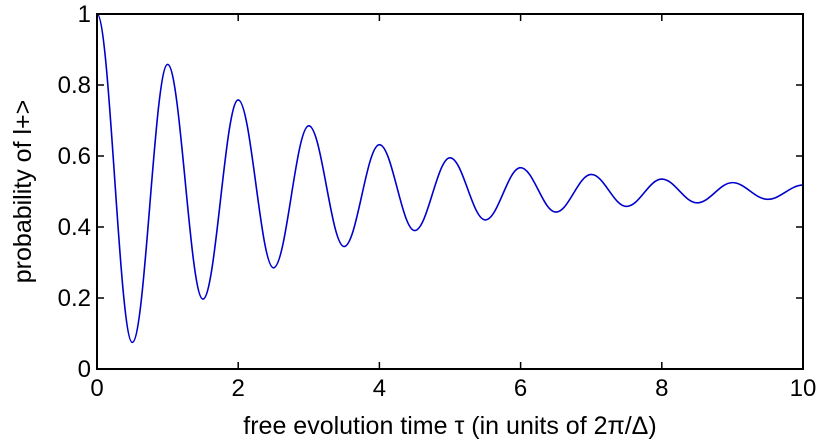  I want to click on y-tick-label-1: 0.2, so click(74, 298).